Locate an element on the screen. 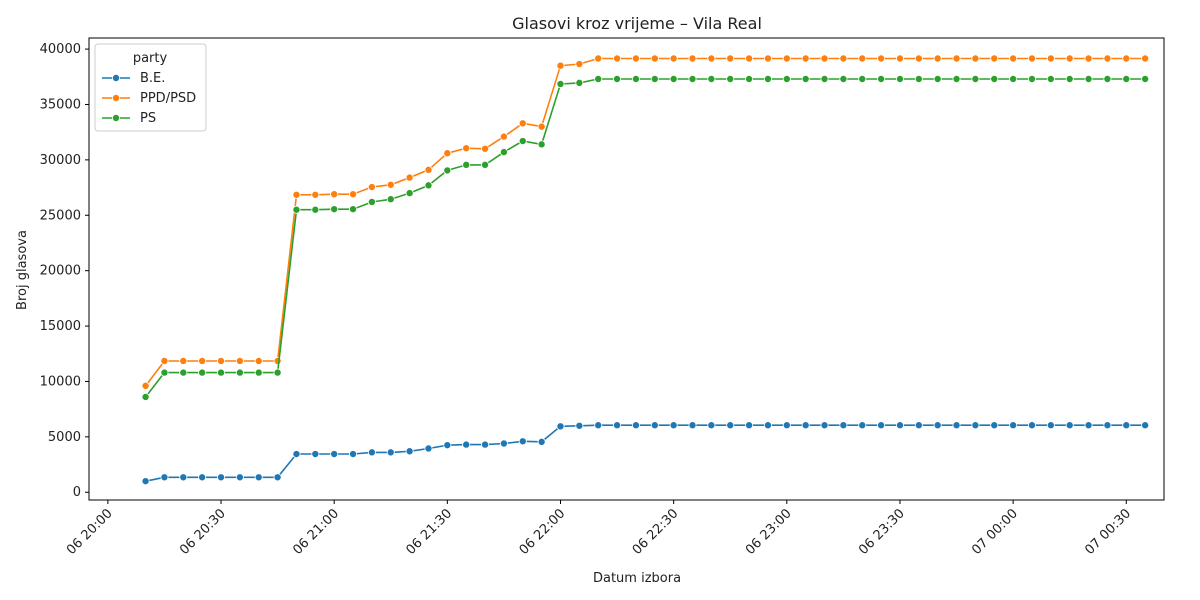  x-tick-label: 06 20:00 is located at coordinates (90, 532).